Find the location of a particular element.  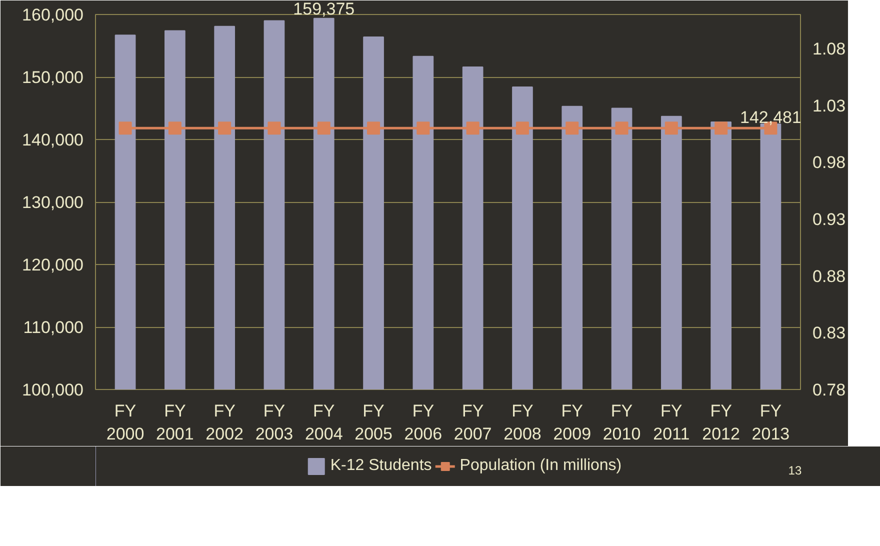

y2-tick-label: 1.03 is located at coordinates (829, 106).